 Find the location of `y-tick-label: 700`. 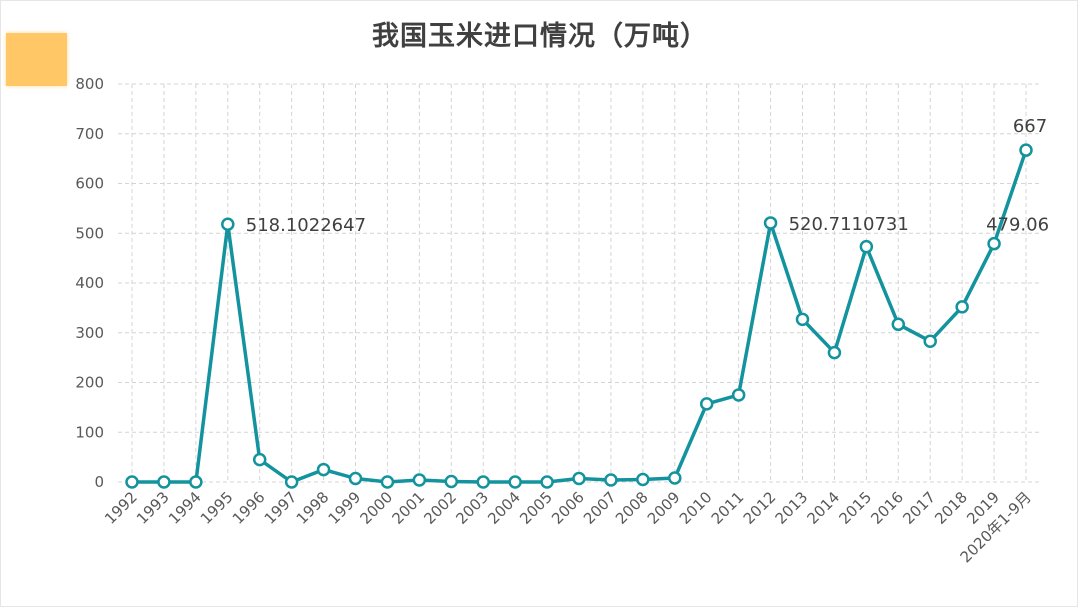

y-tick-label: 700 is located at coordinates (89, 134).